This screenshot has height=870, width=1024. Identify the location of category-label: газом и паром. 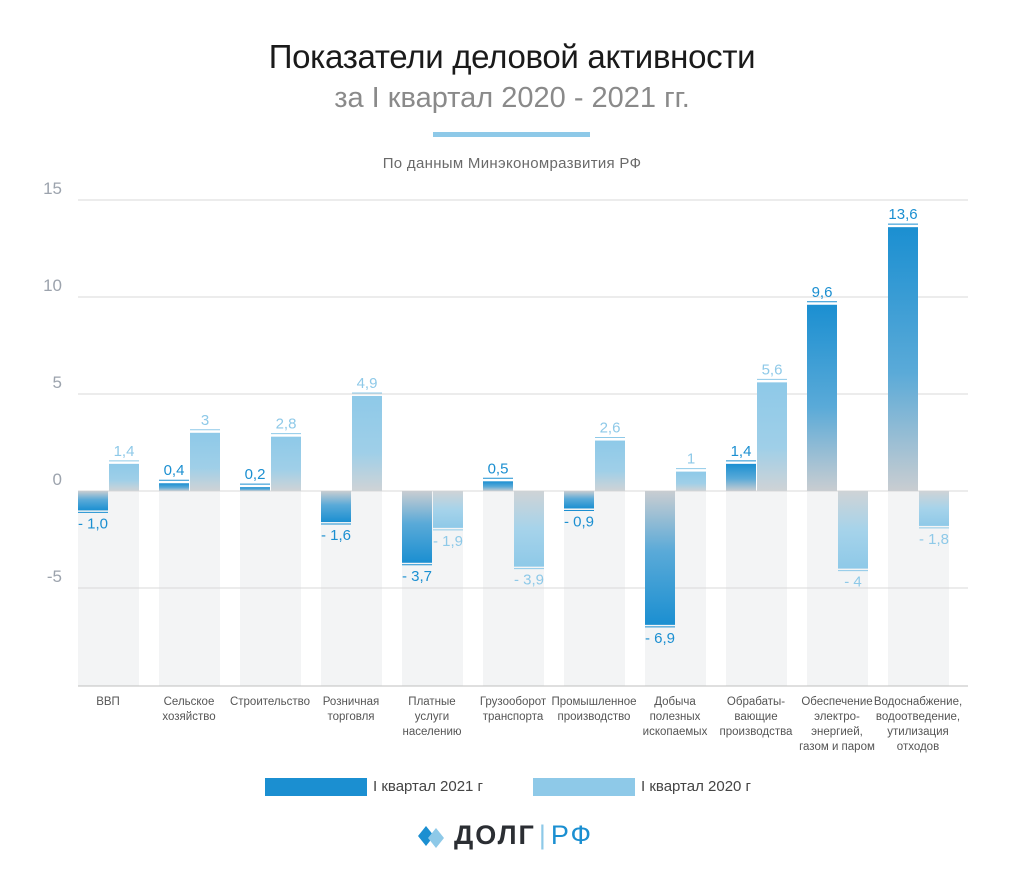
(837, 747).